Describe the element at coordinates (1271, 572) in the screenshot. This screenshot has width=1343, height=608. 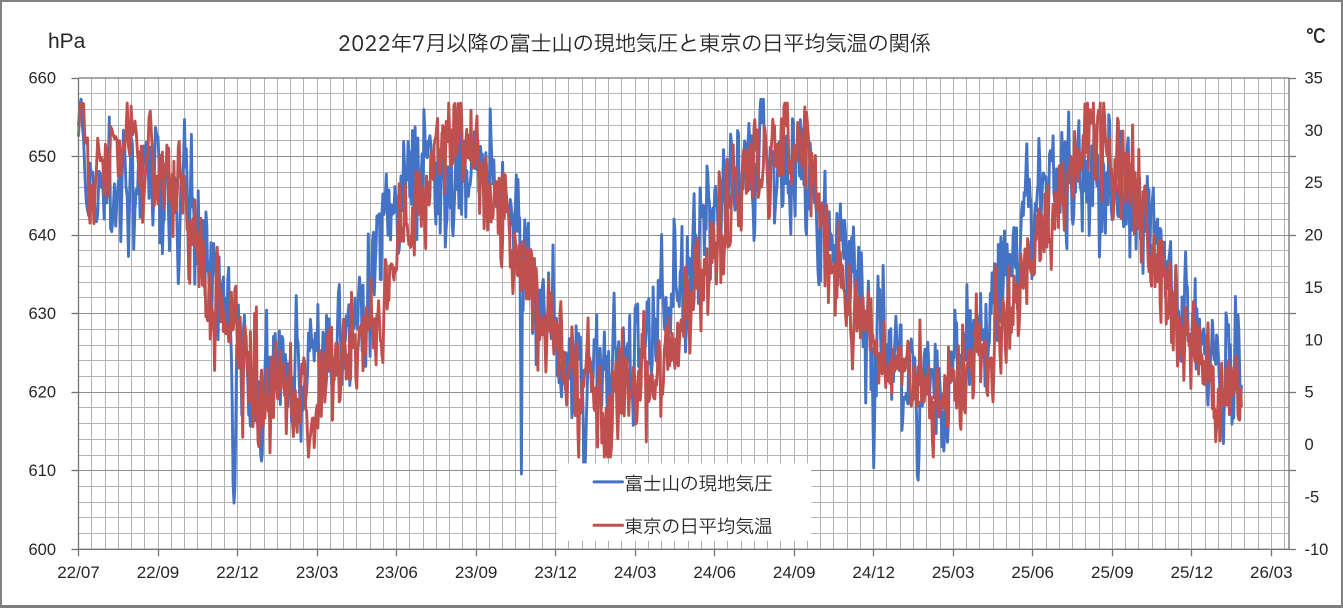
I see `svg-text: 26/03` at that location.